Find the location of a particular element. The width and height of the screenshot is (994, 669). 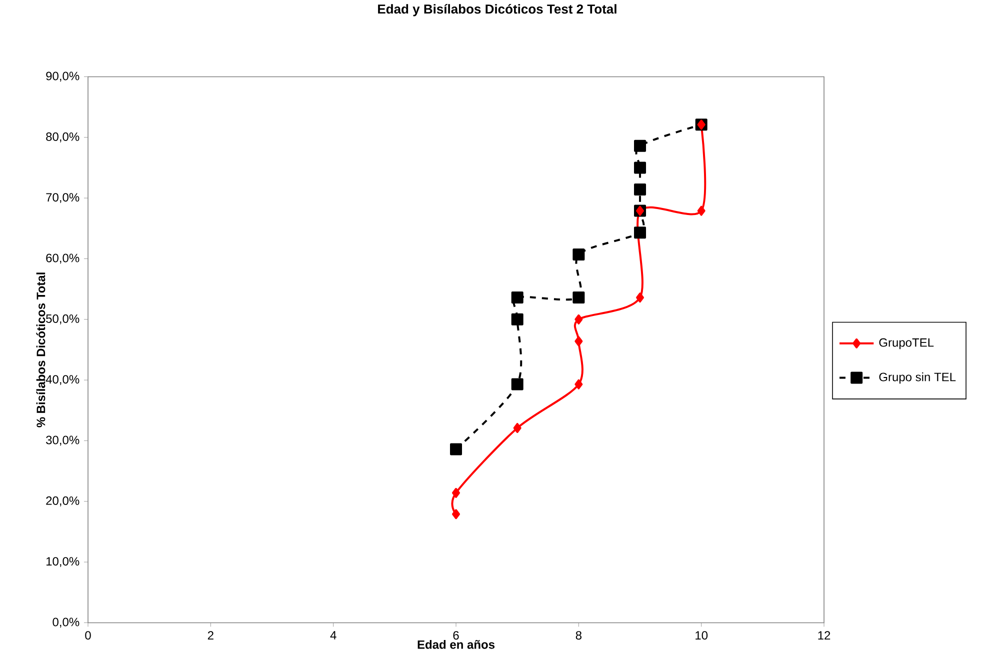

chart-title: Edad y Bisílabos Dicóticos Test 2 Total is located at coordinates (497, 10).